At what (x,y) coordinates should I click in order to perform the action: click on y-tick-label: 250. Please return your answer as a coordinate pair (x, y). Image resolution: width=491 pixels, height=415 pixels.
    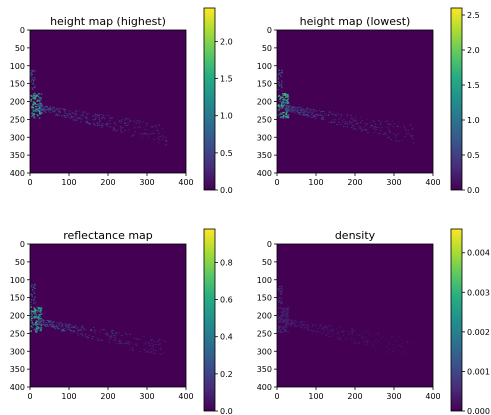
    Looking at the image, I should click on (264, 333).